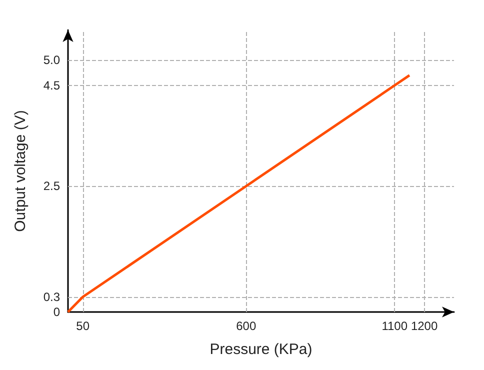 The image size is (484, 370). Describe the element at coordinates (424, 326) in the screenshot. I see `x-tick-label: 1200` at that location.